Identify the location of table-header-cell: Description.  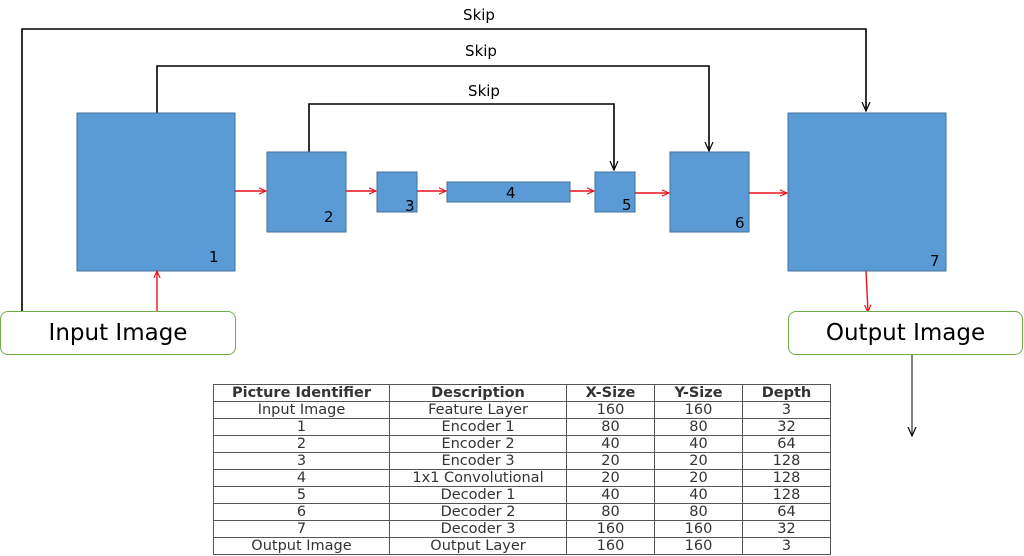
(478, 393).